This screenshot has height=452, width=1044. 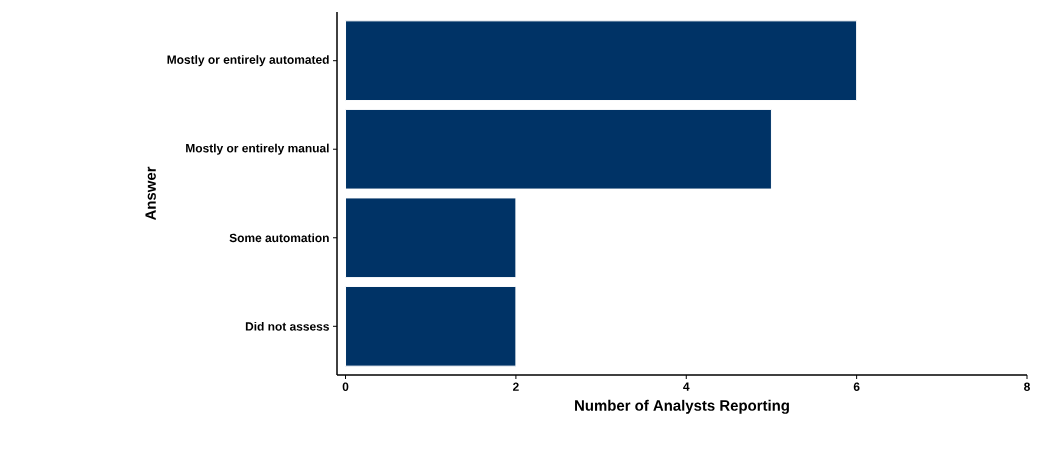 I want to click on x-tick-label: 8, so click(x=1027, y=386).